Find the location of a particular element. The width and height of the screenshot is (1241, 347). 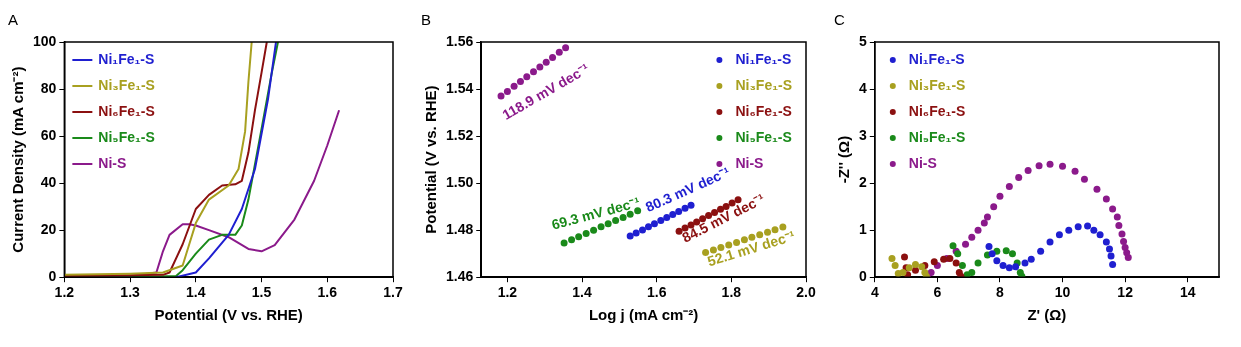

y-tick-label: 60 is located at coordinates (48, 134).